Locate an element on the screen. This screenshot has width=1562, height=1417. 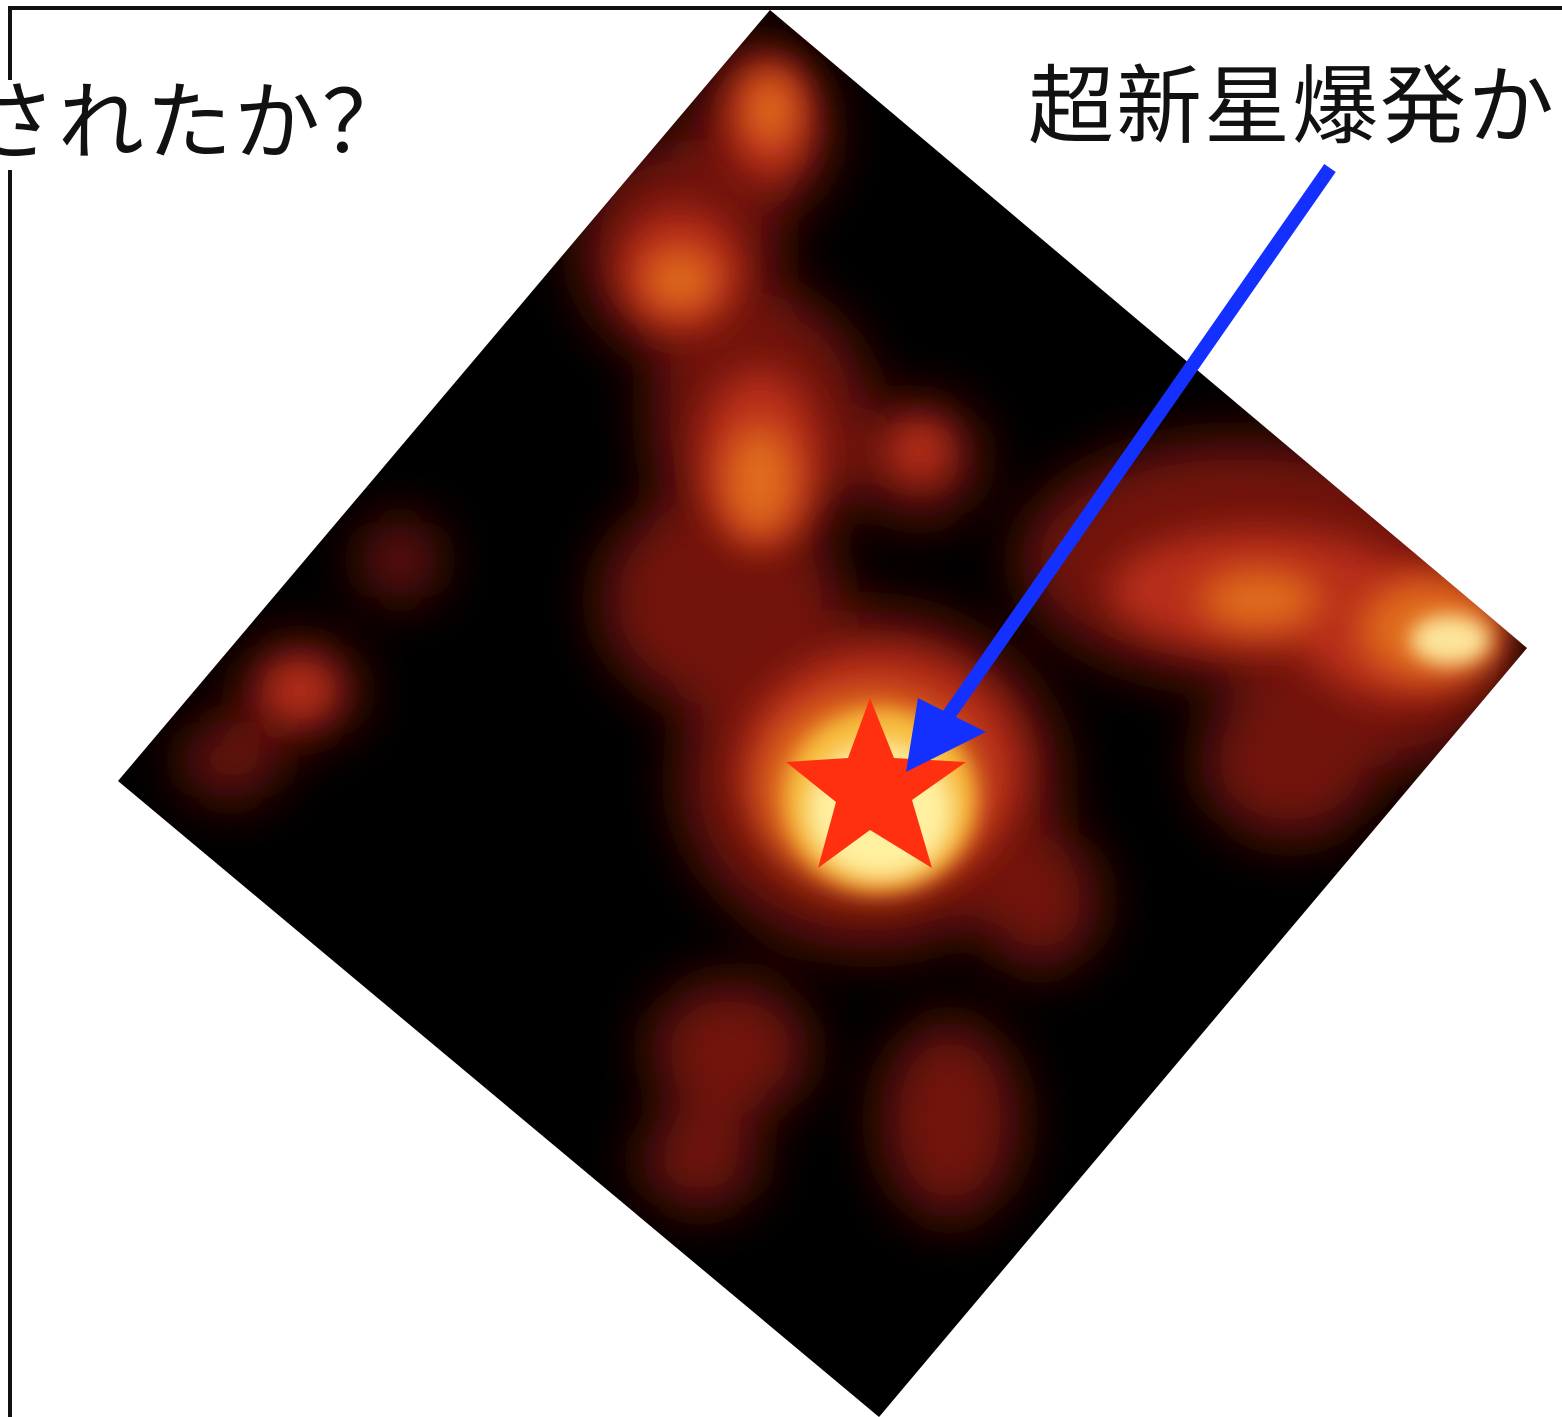
frame-top-border is located at coordinates (785, 8).